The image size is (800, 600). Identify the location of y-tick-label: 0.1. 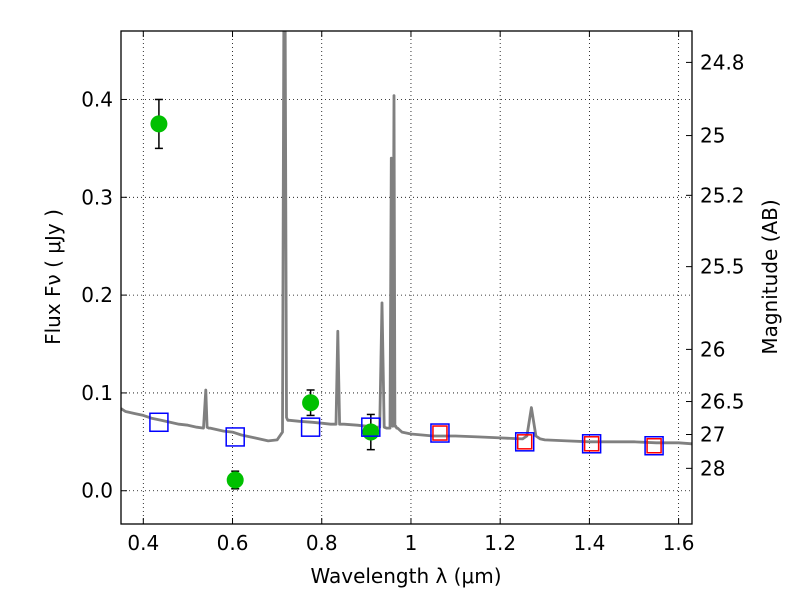
(97, 393).